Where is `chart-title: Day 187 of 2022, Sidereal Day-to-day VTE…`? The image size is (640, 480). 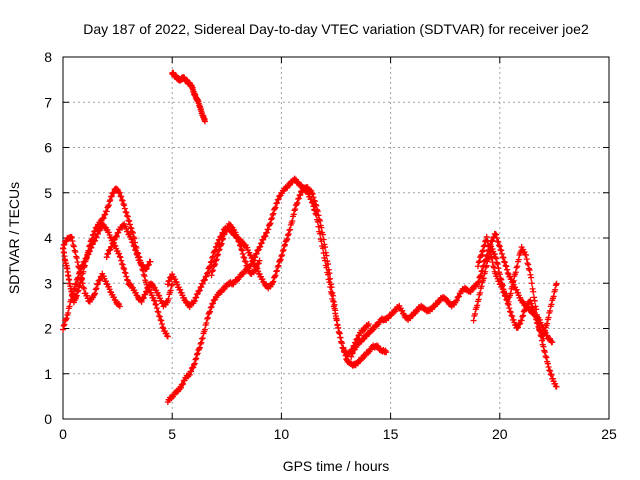
chart-title: Day 187 of 2022, Sidereal Day-to-day VTE… is located at coordinates (336, 29).